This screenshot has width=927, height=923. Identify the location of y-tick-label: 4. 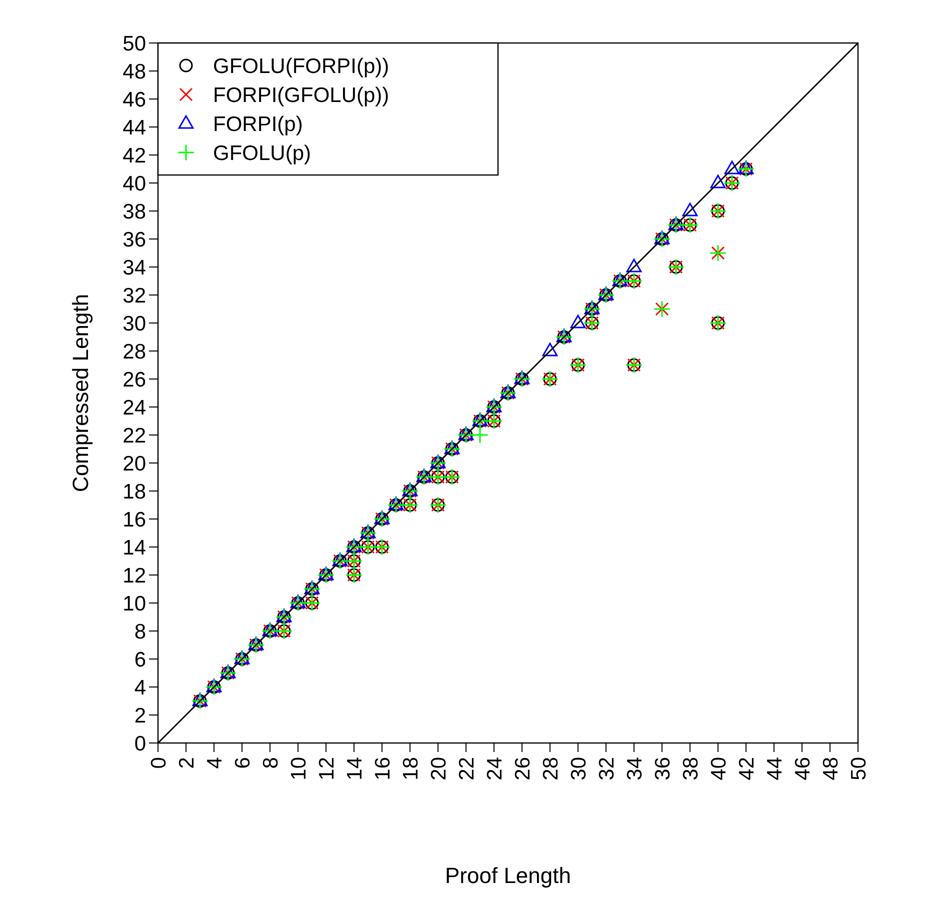
(140, 688).